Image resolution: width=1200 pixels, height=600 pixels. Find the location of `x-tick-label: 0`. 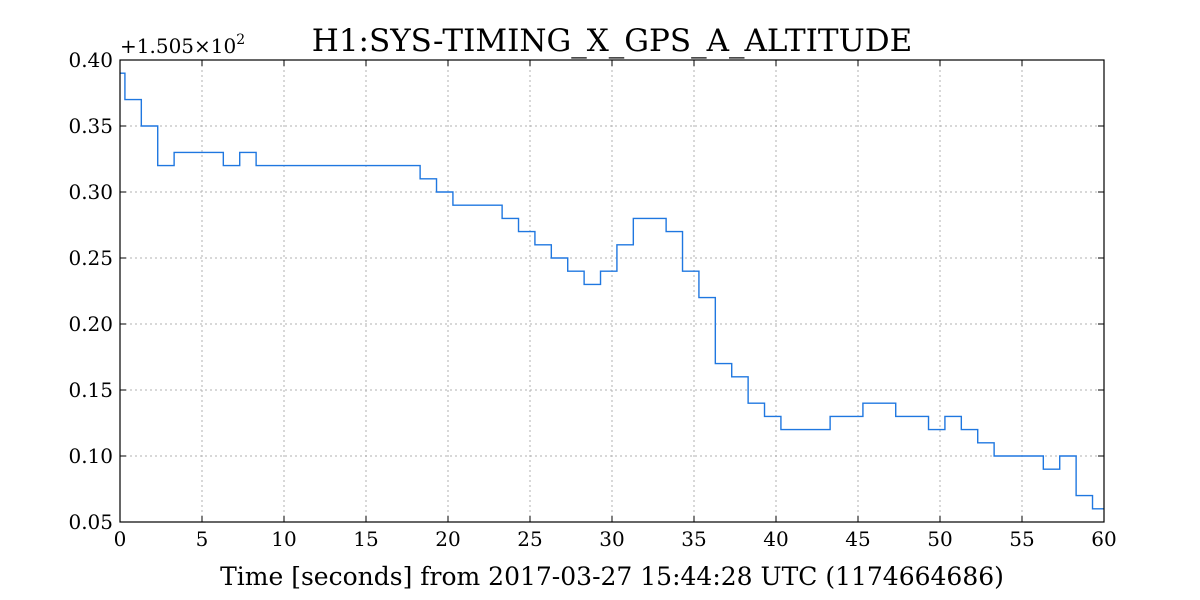

x-tick-label: 0 is located at coordinates (120, 539).